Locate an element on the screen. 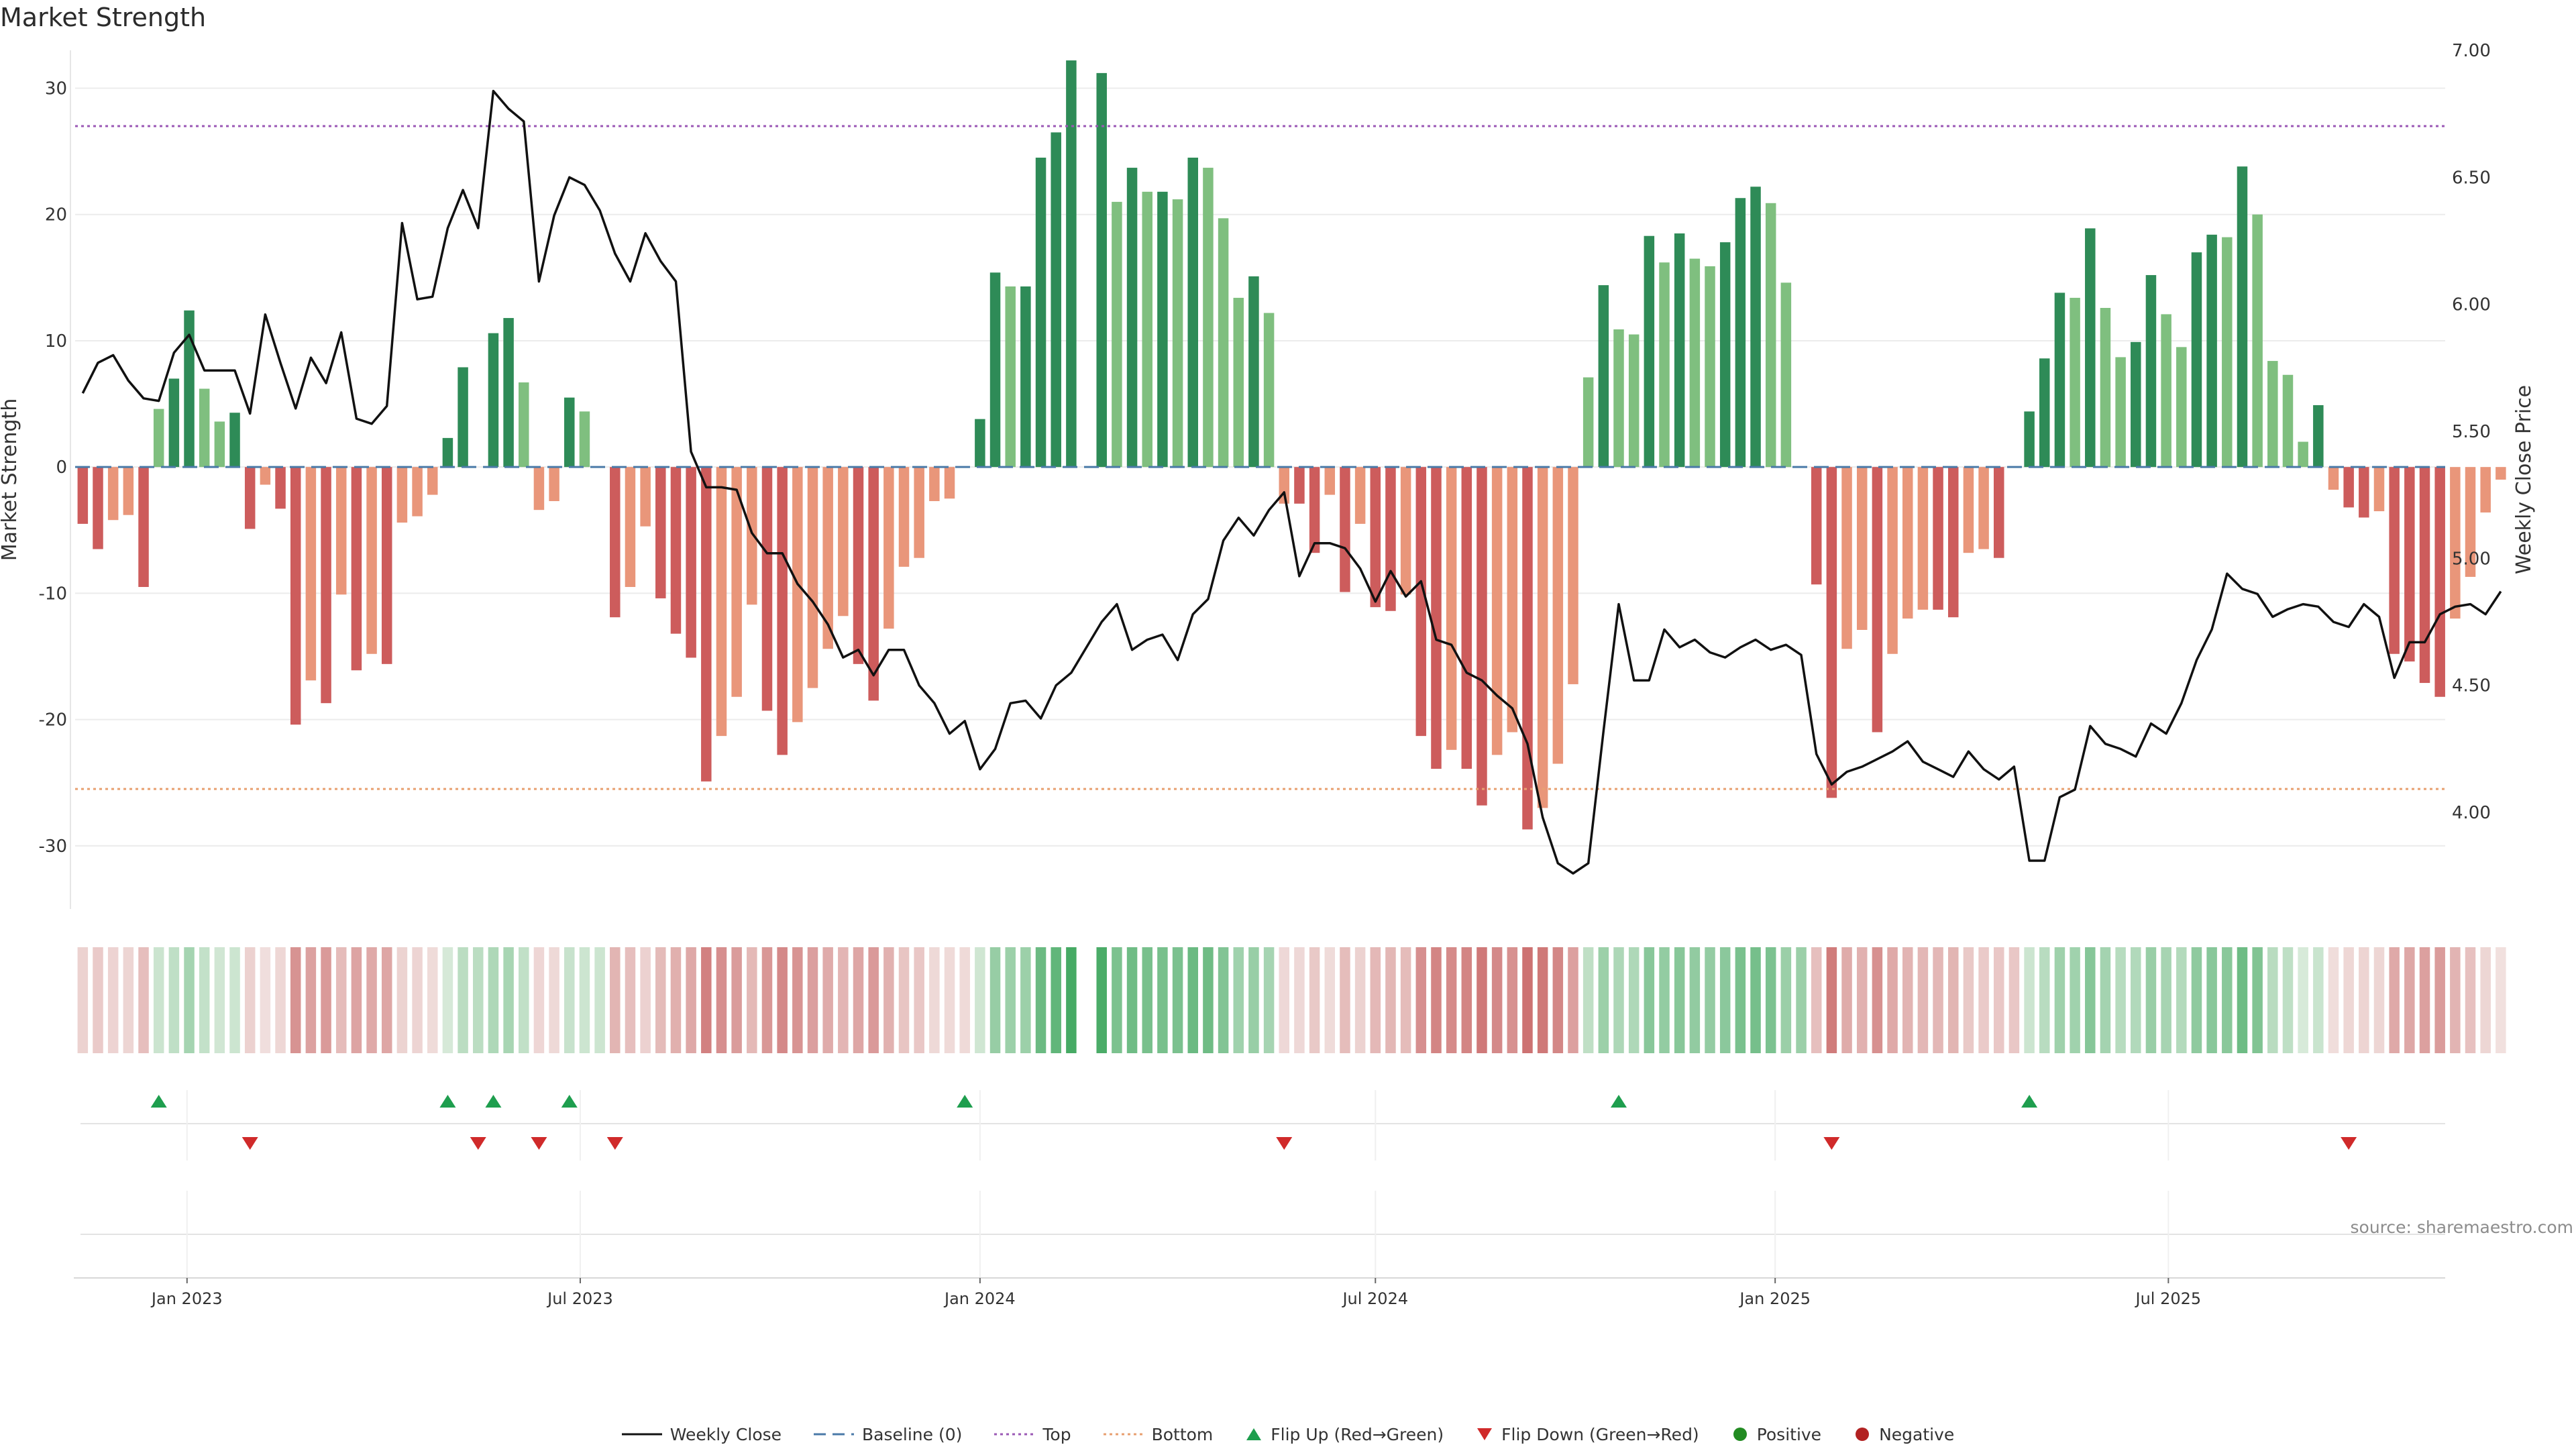 Image resolution: width=2576 pixels, height=1449 pixels. legend-label: Top is located at coordinates (1056, 1434).